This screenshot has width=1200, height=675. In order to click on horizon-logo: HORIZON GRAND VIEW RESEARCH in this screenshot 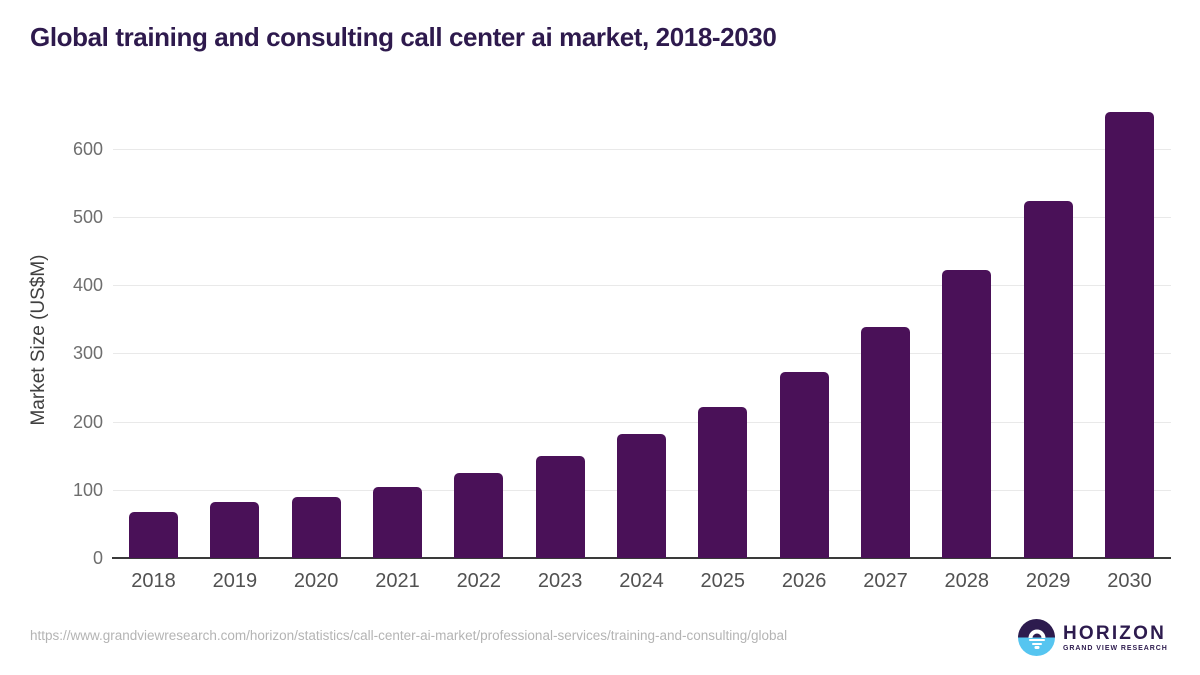, I will do `click(1093, 637)`.